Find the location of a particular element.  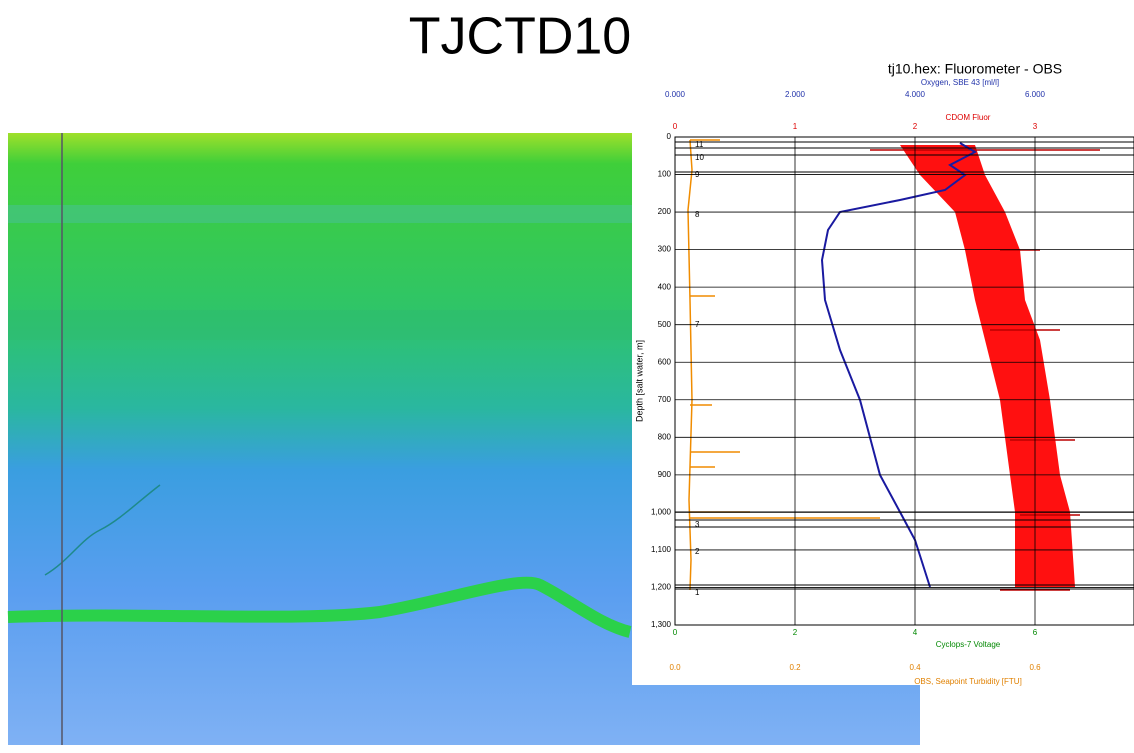

depth-tick-label: 500 is located at coordinates (665, 324).